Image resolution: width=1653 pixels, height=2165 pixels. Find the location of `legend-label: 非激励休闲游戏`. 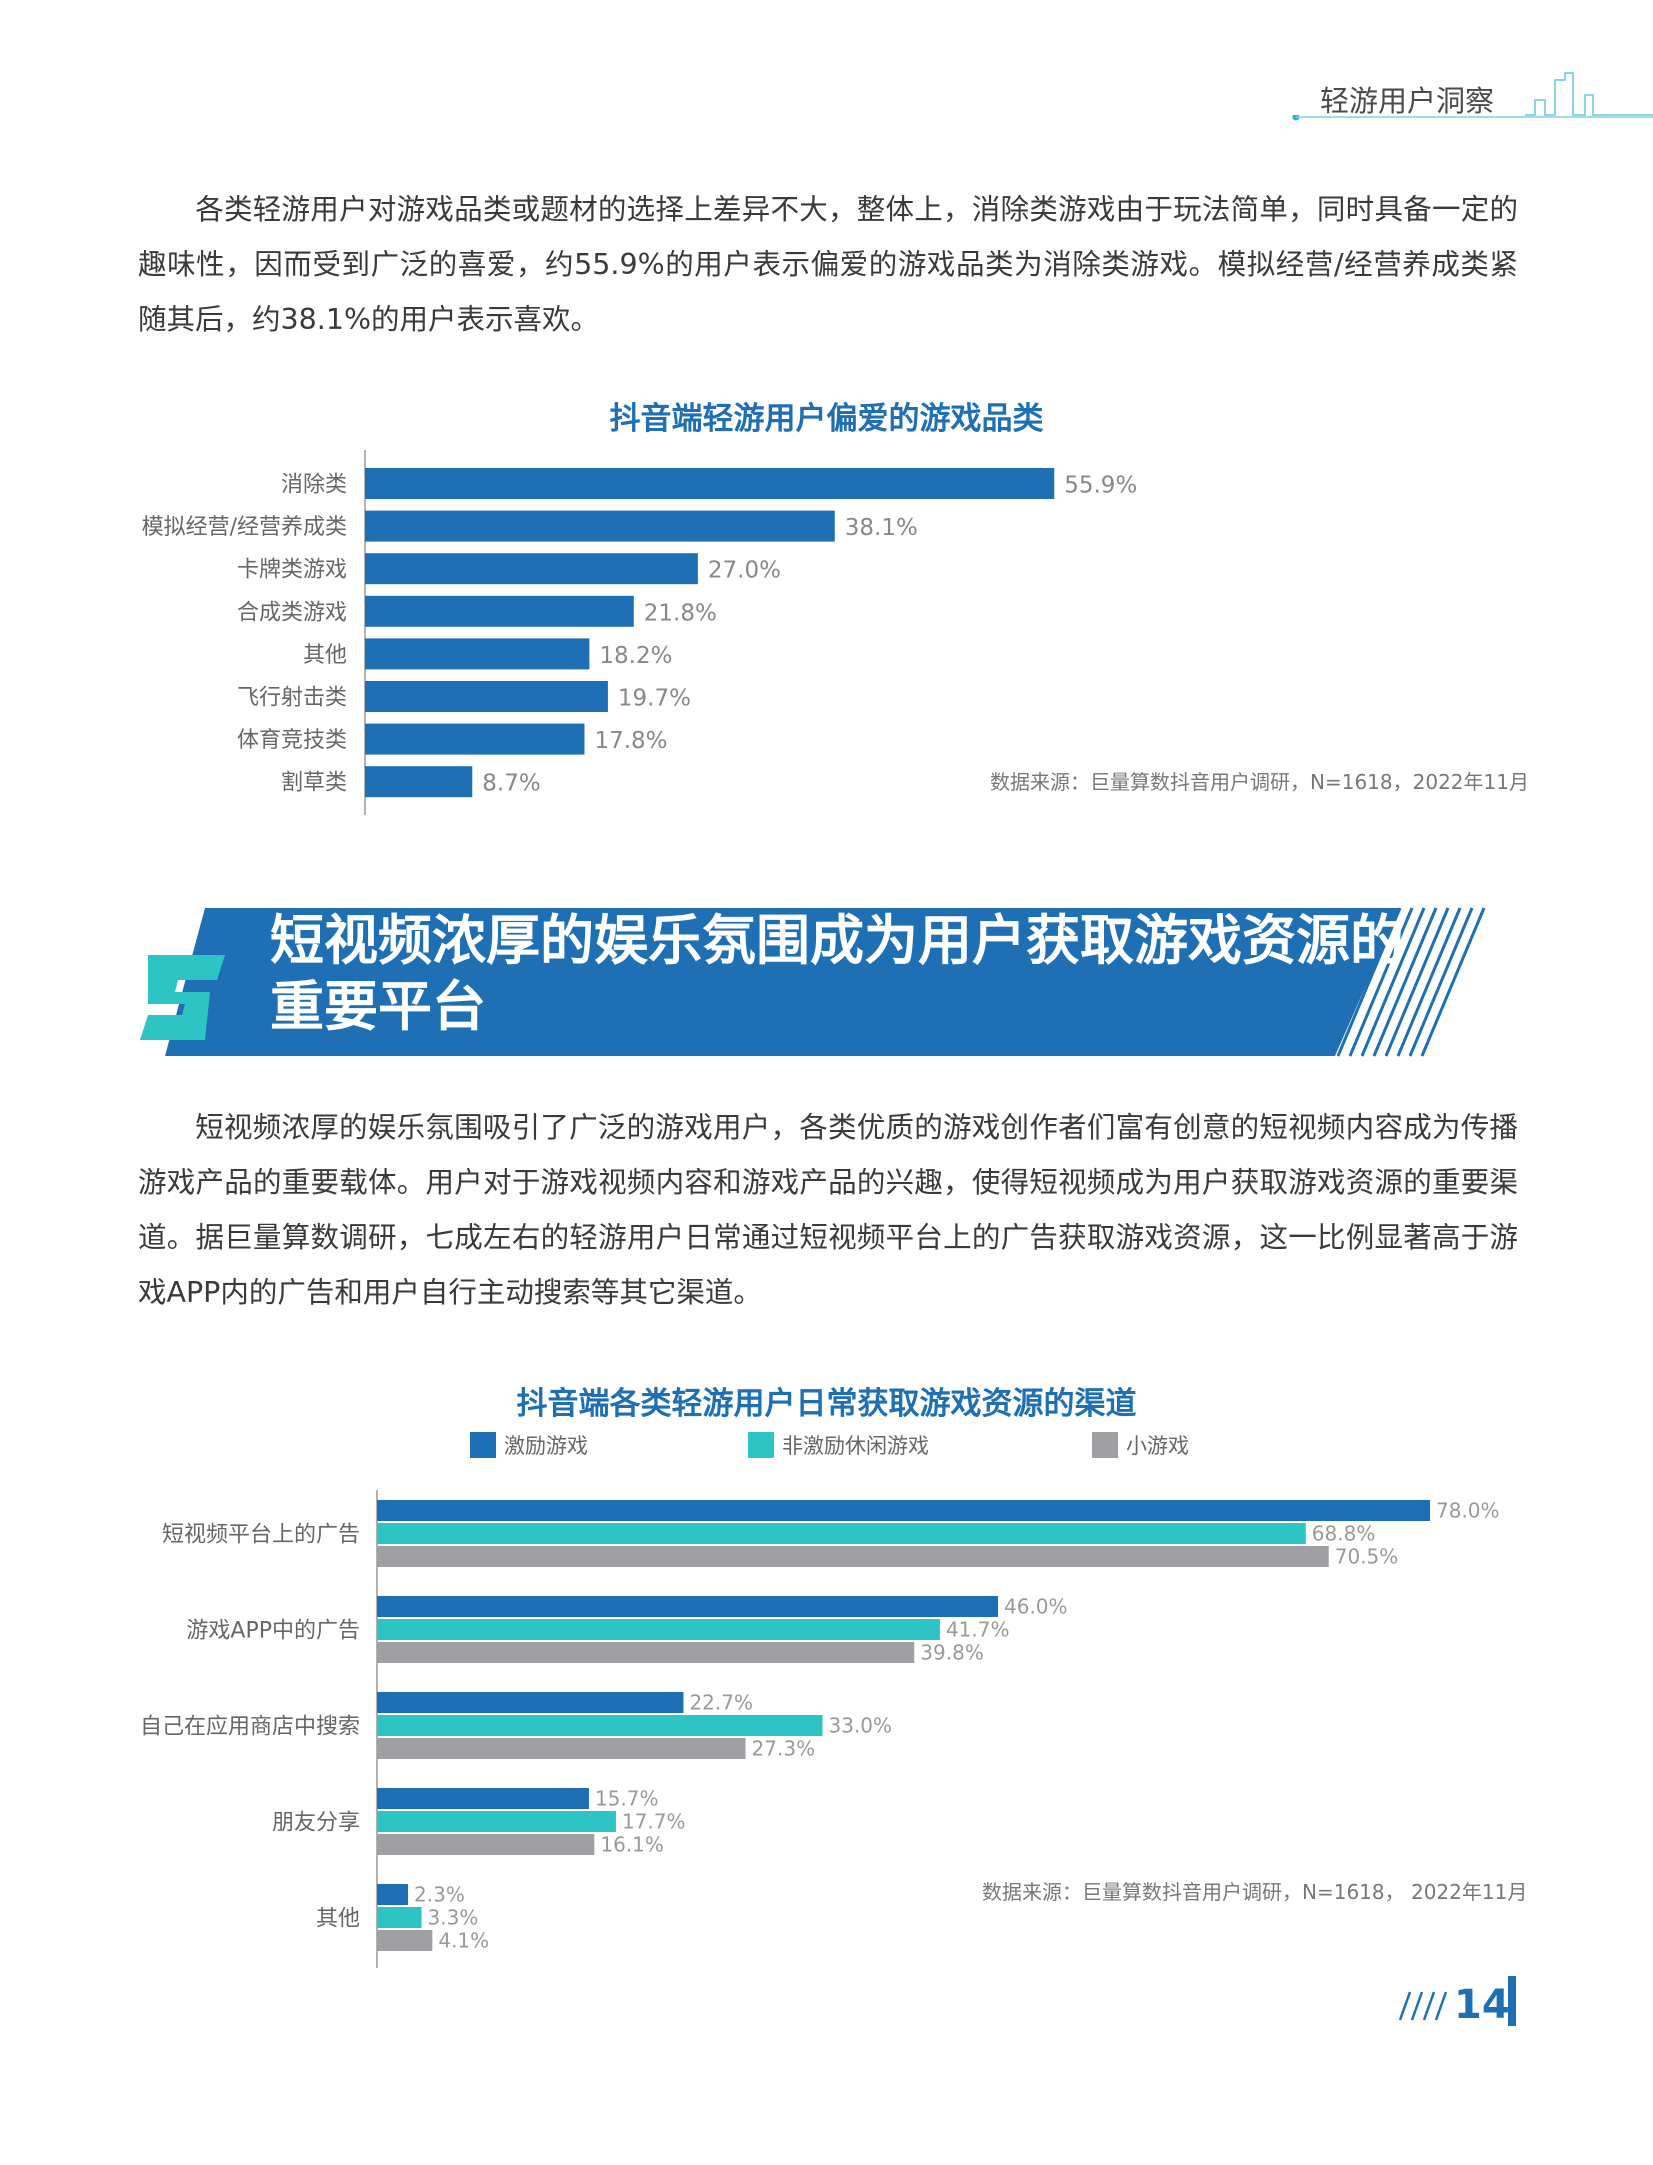

legend-label: 非激励休闲游戏 is located at coordinates (855, 1446).